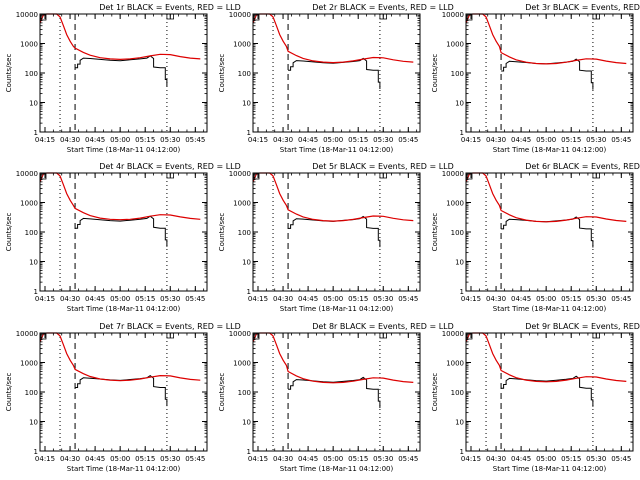 The width and height of the screenshot is (640, 480). What do you see at coordinates (383, 7) in the screenshot?
I see `panel-title: Det 2r BLACK = Events, RED = LLD` at bounding box center [383, 7].